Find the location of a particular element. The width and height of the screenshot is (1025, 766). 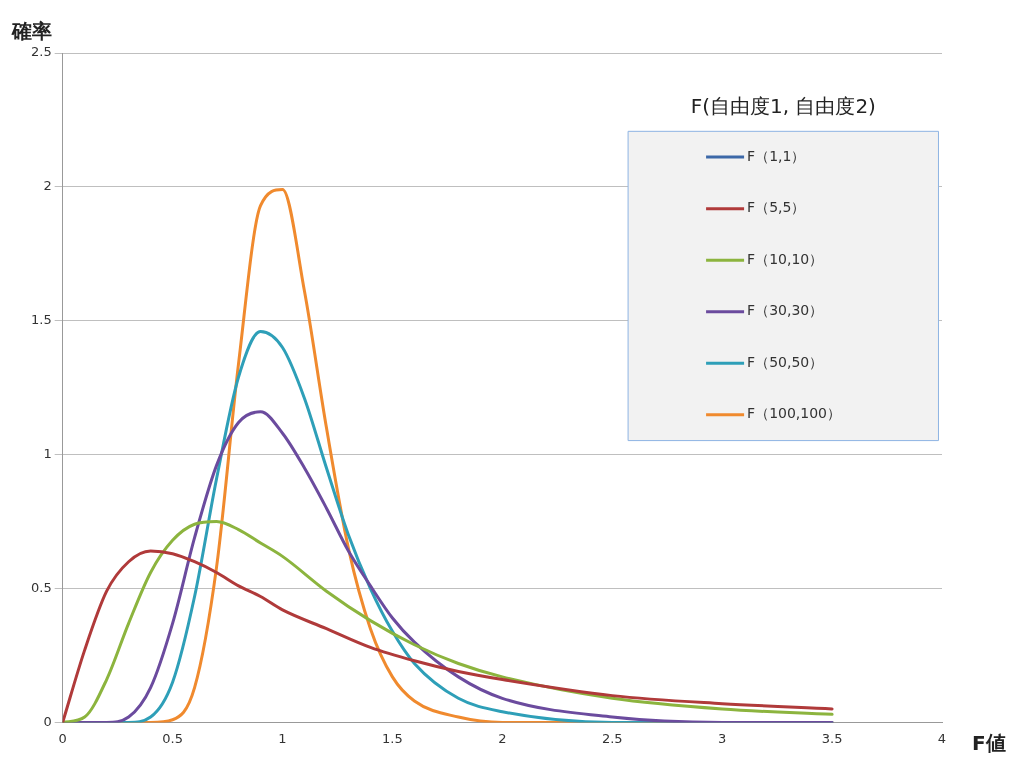

x-tick-label: 3 is located at coordinates (722, 738).